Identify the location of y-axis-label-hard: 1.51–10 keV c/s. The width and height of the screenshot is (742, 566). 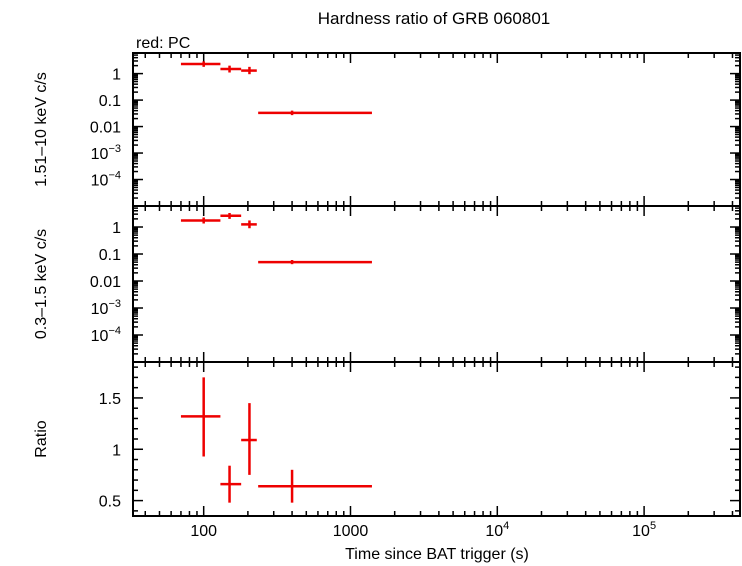
(41, 129).